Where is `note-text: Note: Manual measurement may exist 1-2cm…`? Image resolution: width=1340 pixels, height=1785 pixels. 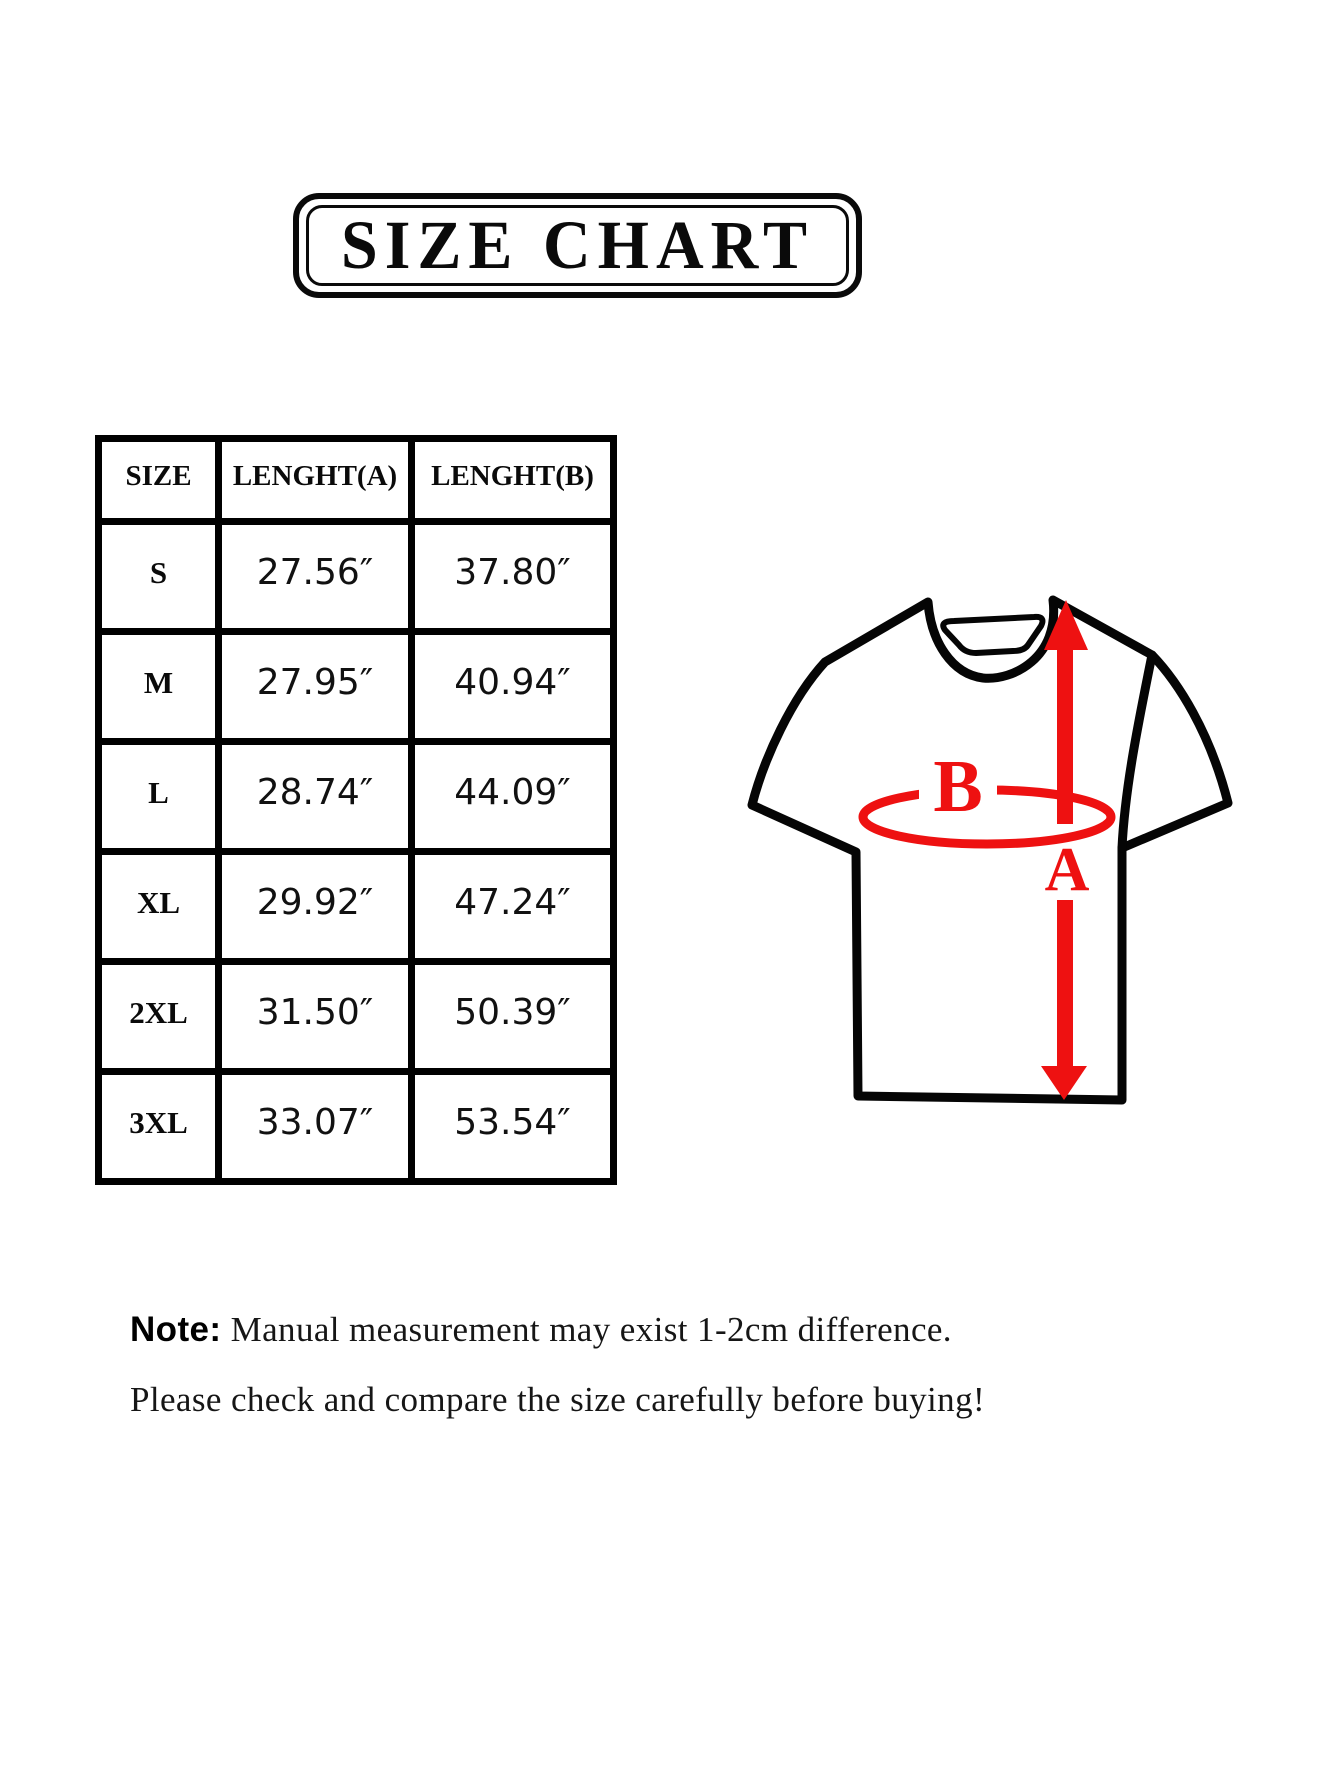 note-text: Note: Manual measurement may exist 1-2cm… is located at coordinates (670, 1380).